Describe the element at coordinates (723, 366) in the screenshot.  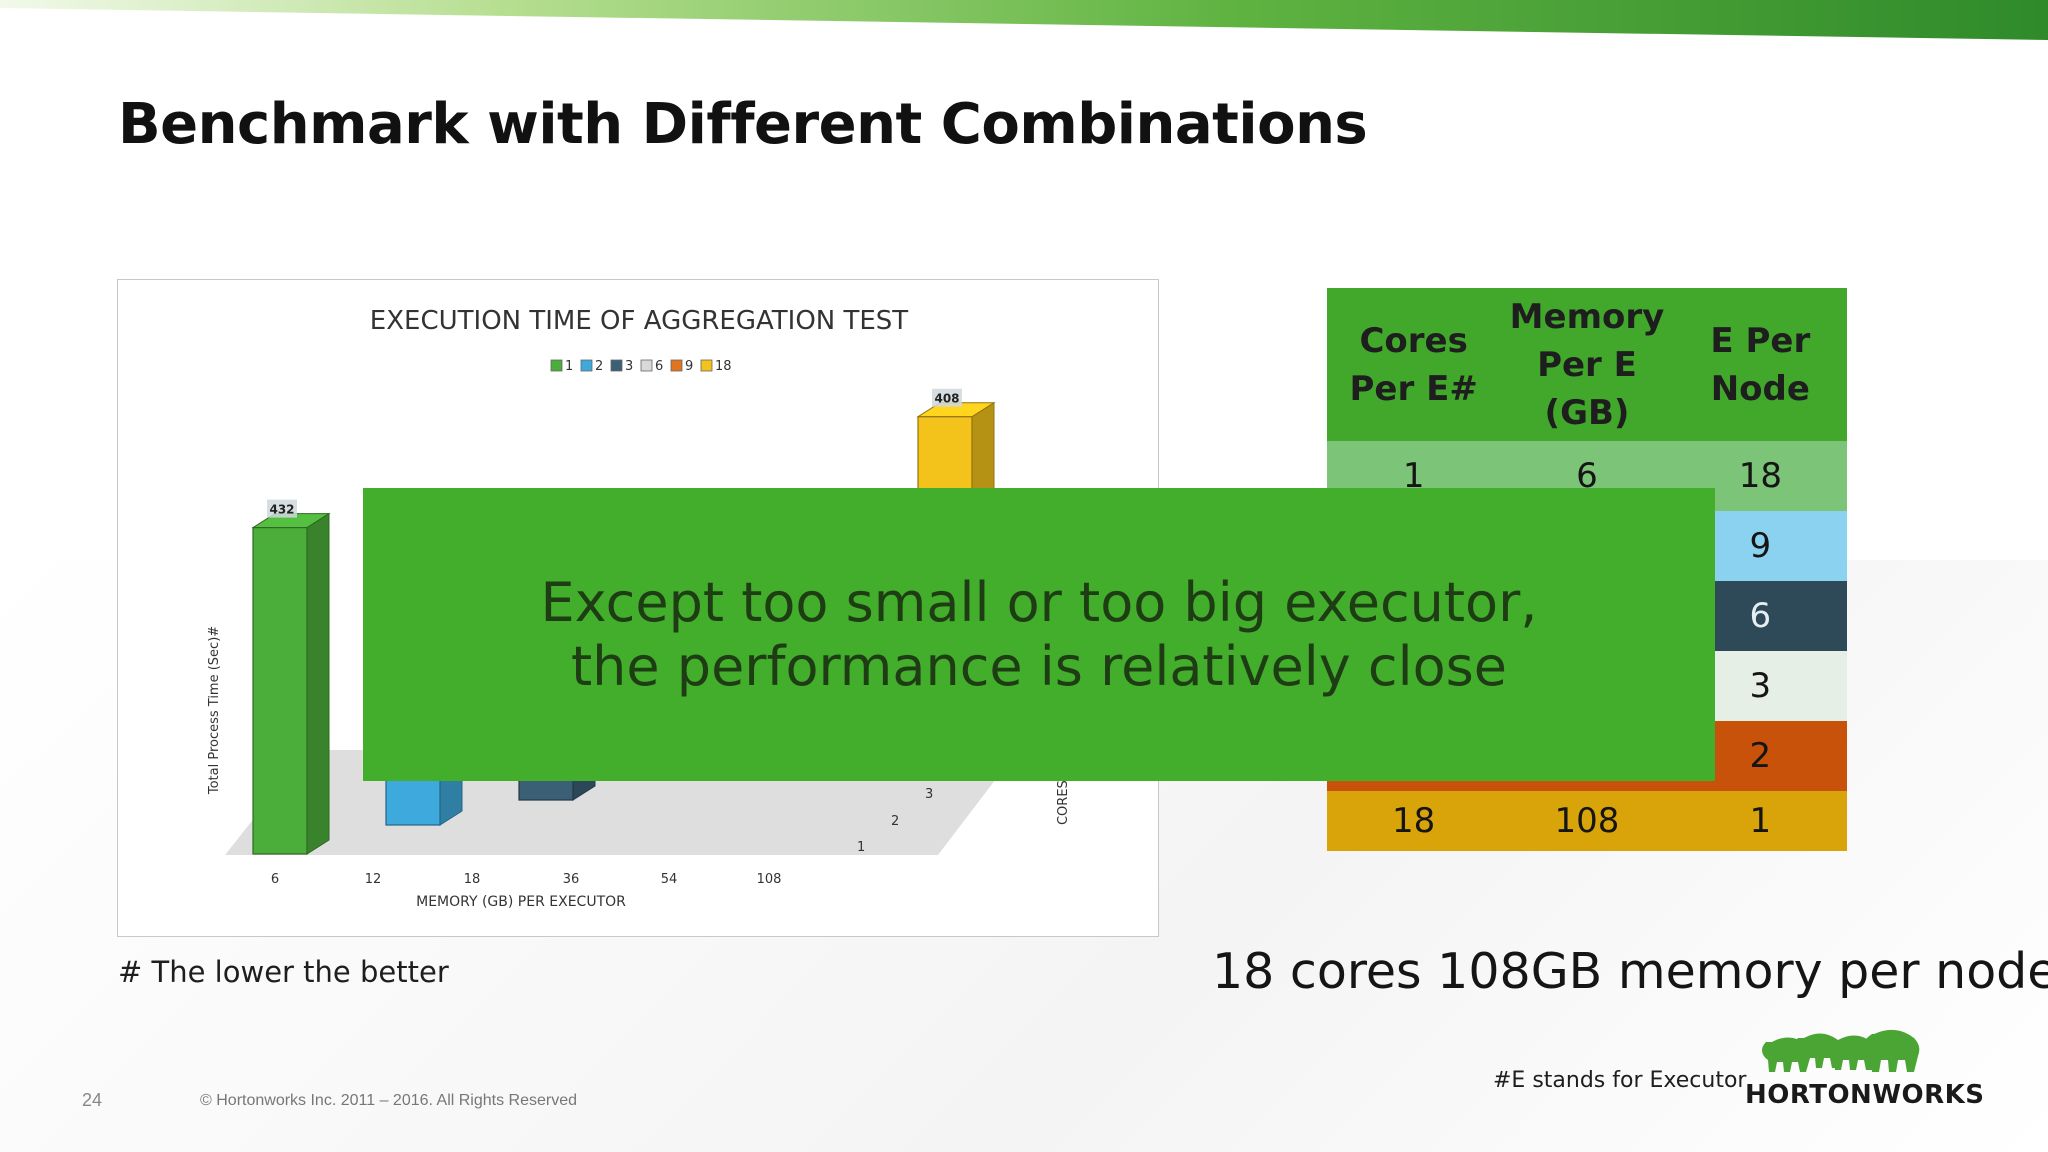
I see `legend-label-18: 18` at that location.